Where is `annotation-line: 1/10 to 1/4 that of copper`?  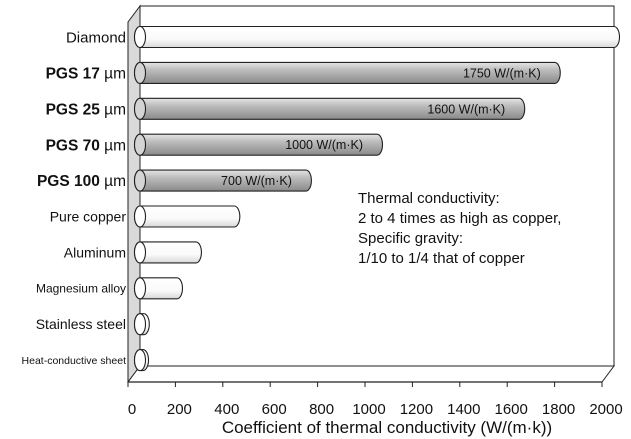
annotation-line: 1/10 to 1/4 that of copper is located at coordinates (441, 258).